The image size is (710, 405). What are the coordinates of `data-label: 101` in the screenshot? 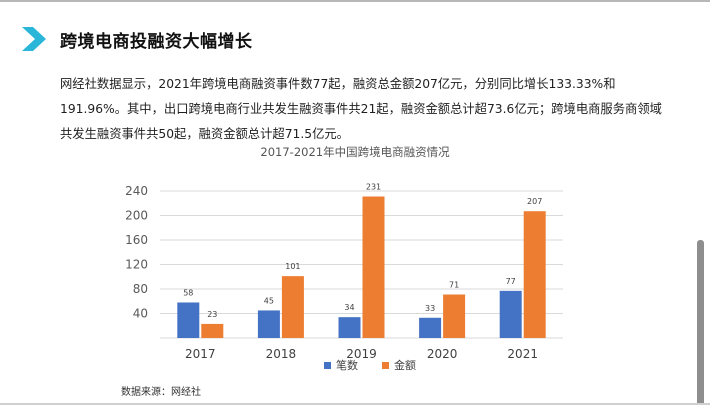 It's located at (292, 266).